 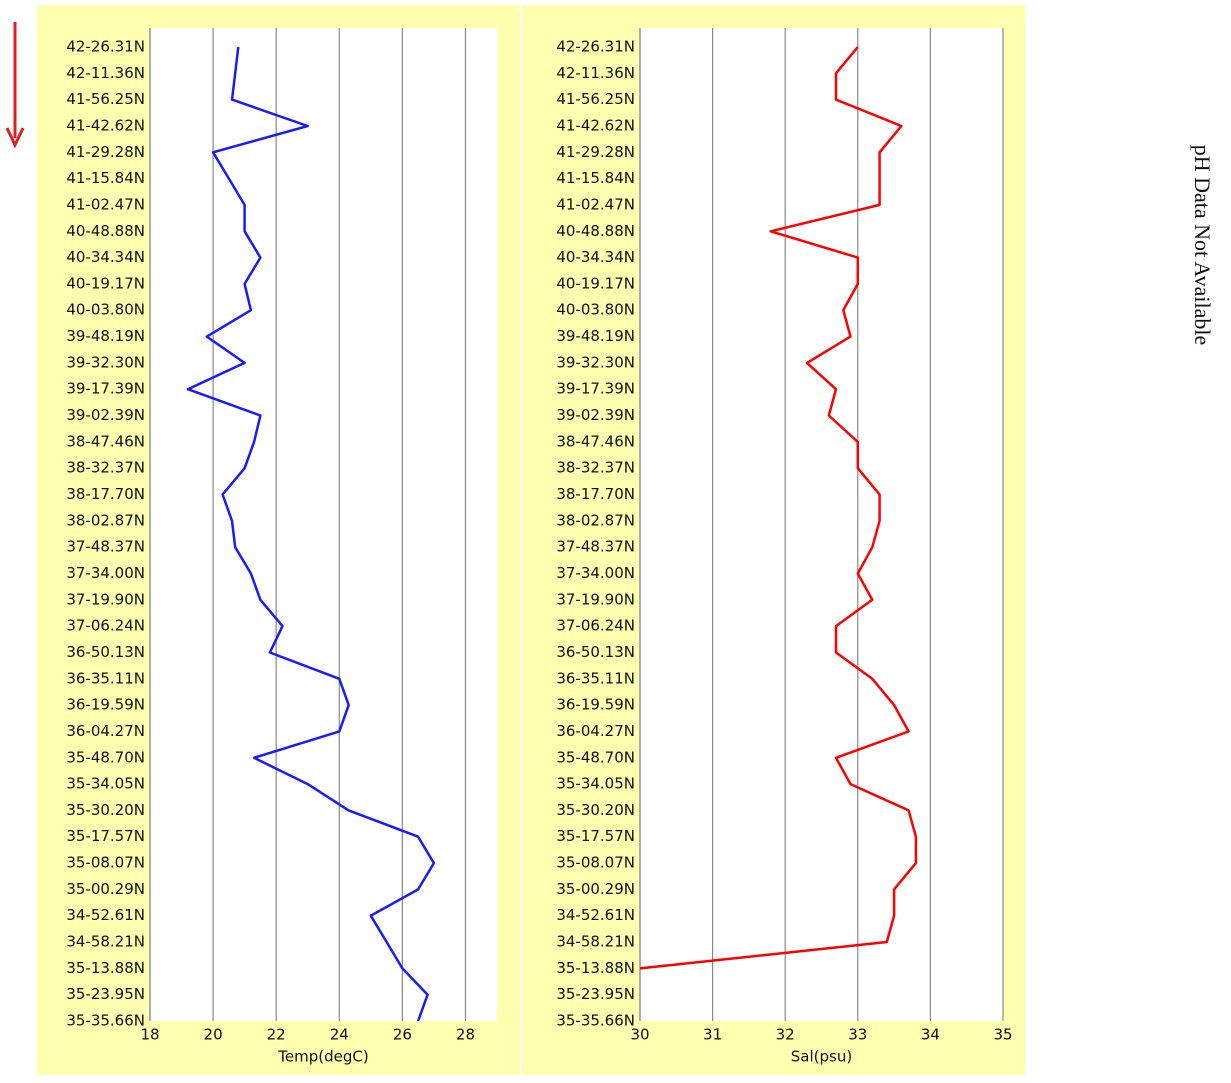 What do you see at coordinates (1202, 245) in the screenshot?
I see `side-note: pH Data Not Available` at bounding box center [1202, 245].